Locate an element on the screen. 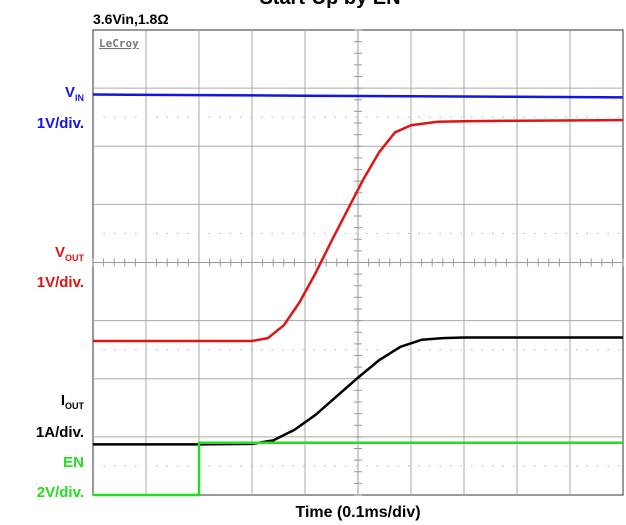 Image resolution: width=626 pixels, height=525 pixels. vin-scale-label: 1V/div. is located at coordinates (60, 123).